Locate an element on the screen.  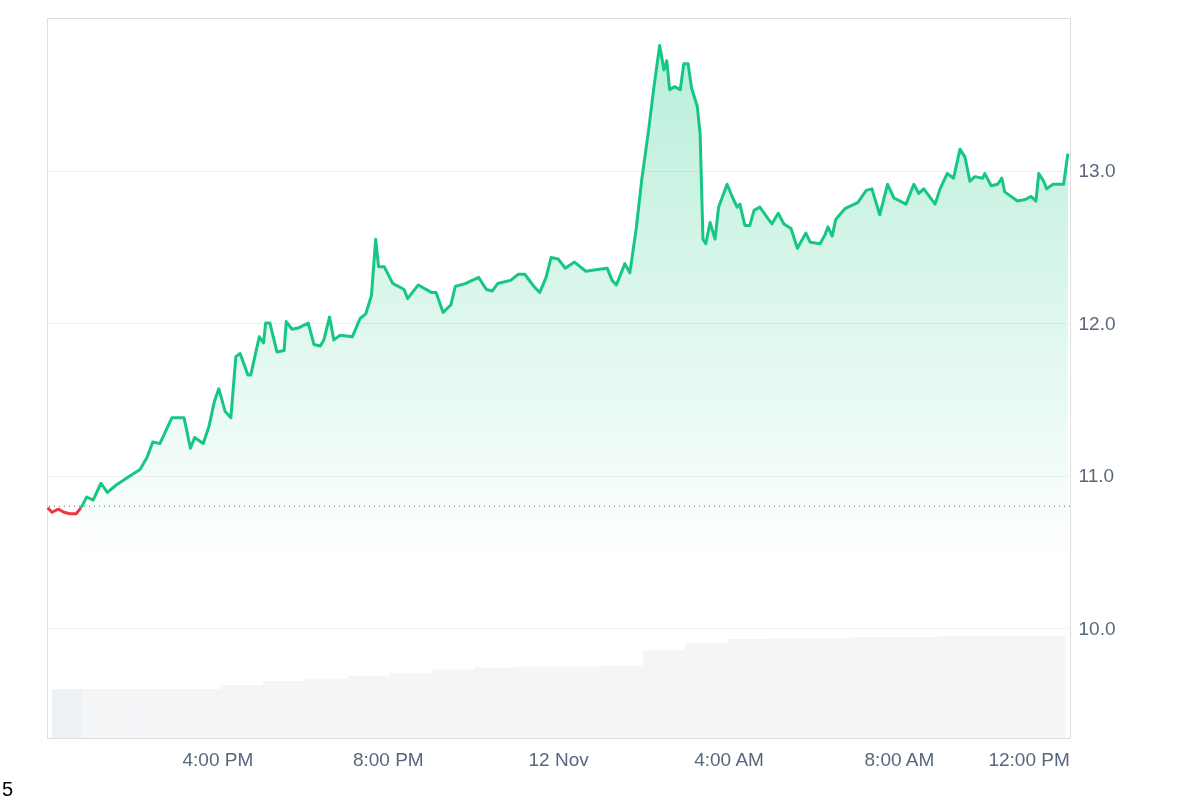
y-tick-label: 10.0 is located at coordinates (1097, 628).